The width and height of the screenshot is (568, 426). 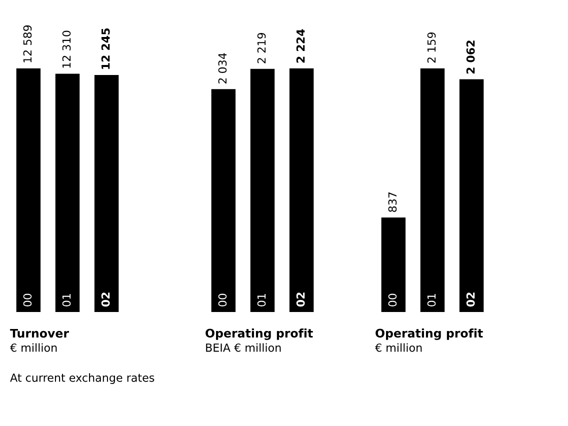 I want to click on text: At current exchange rates, so click(x=82, y=378).